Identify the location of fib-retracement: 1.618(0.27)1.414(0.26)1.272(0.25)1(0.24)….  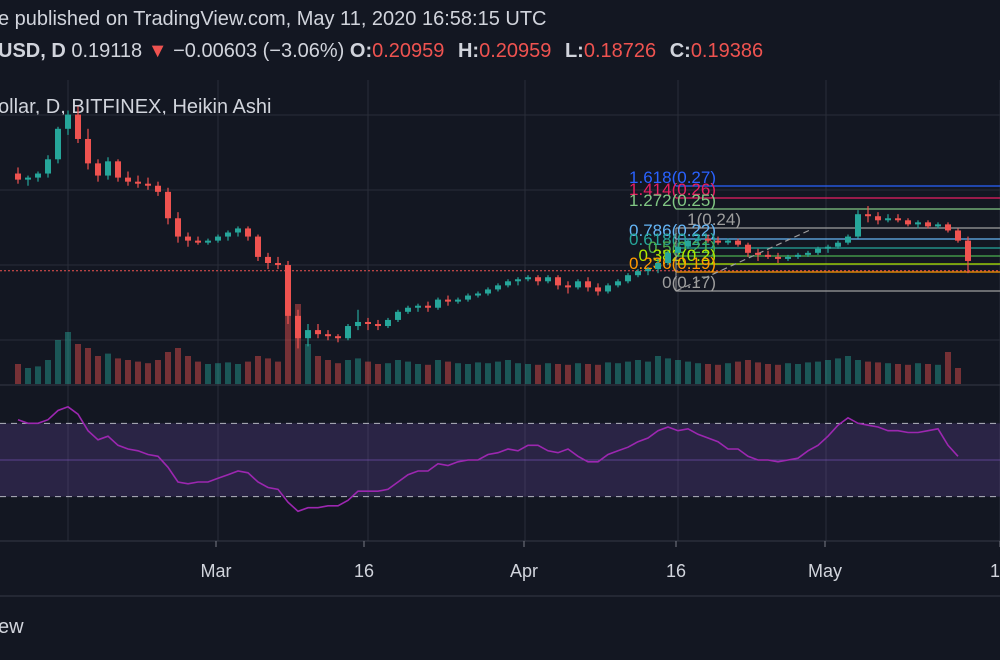
(814, 230).